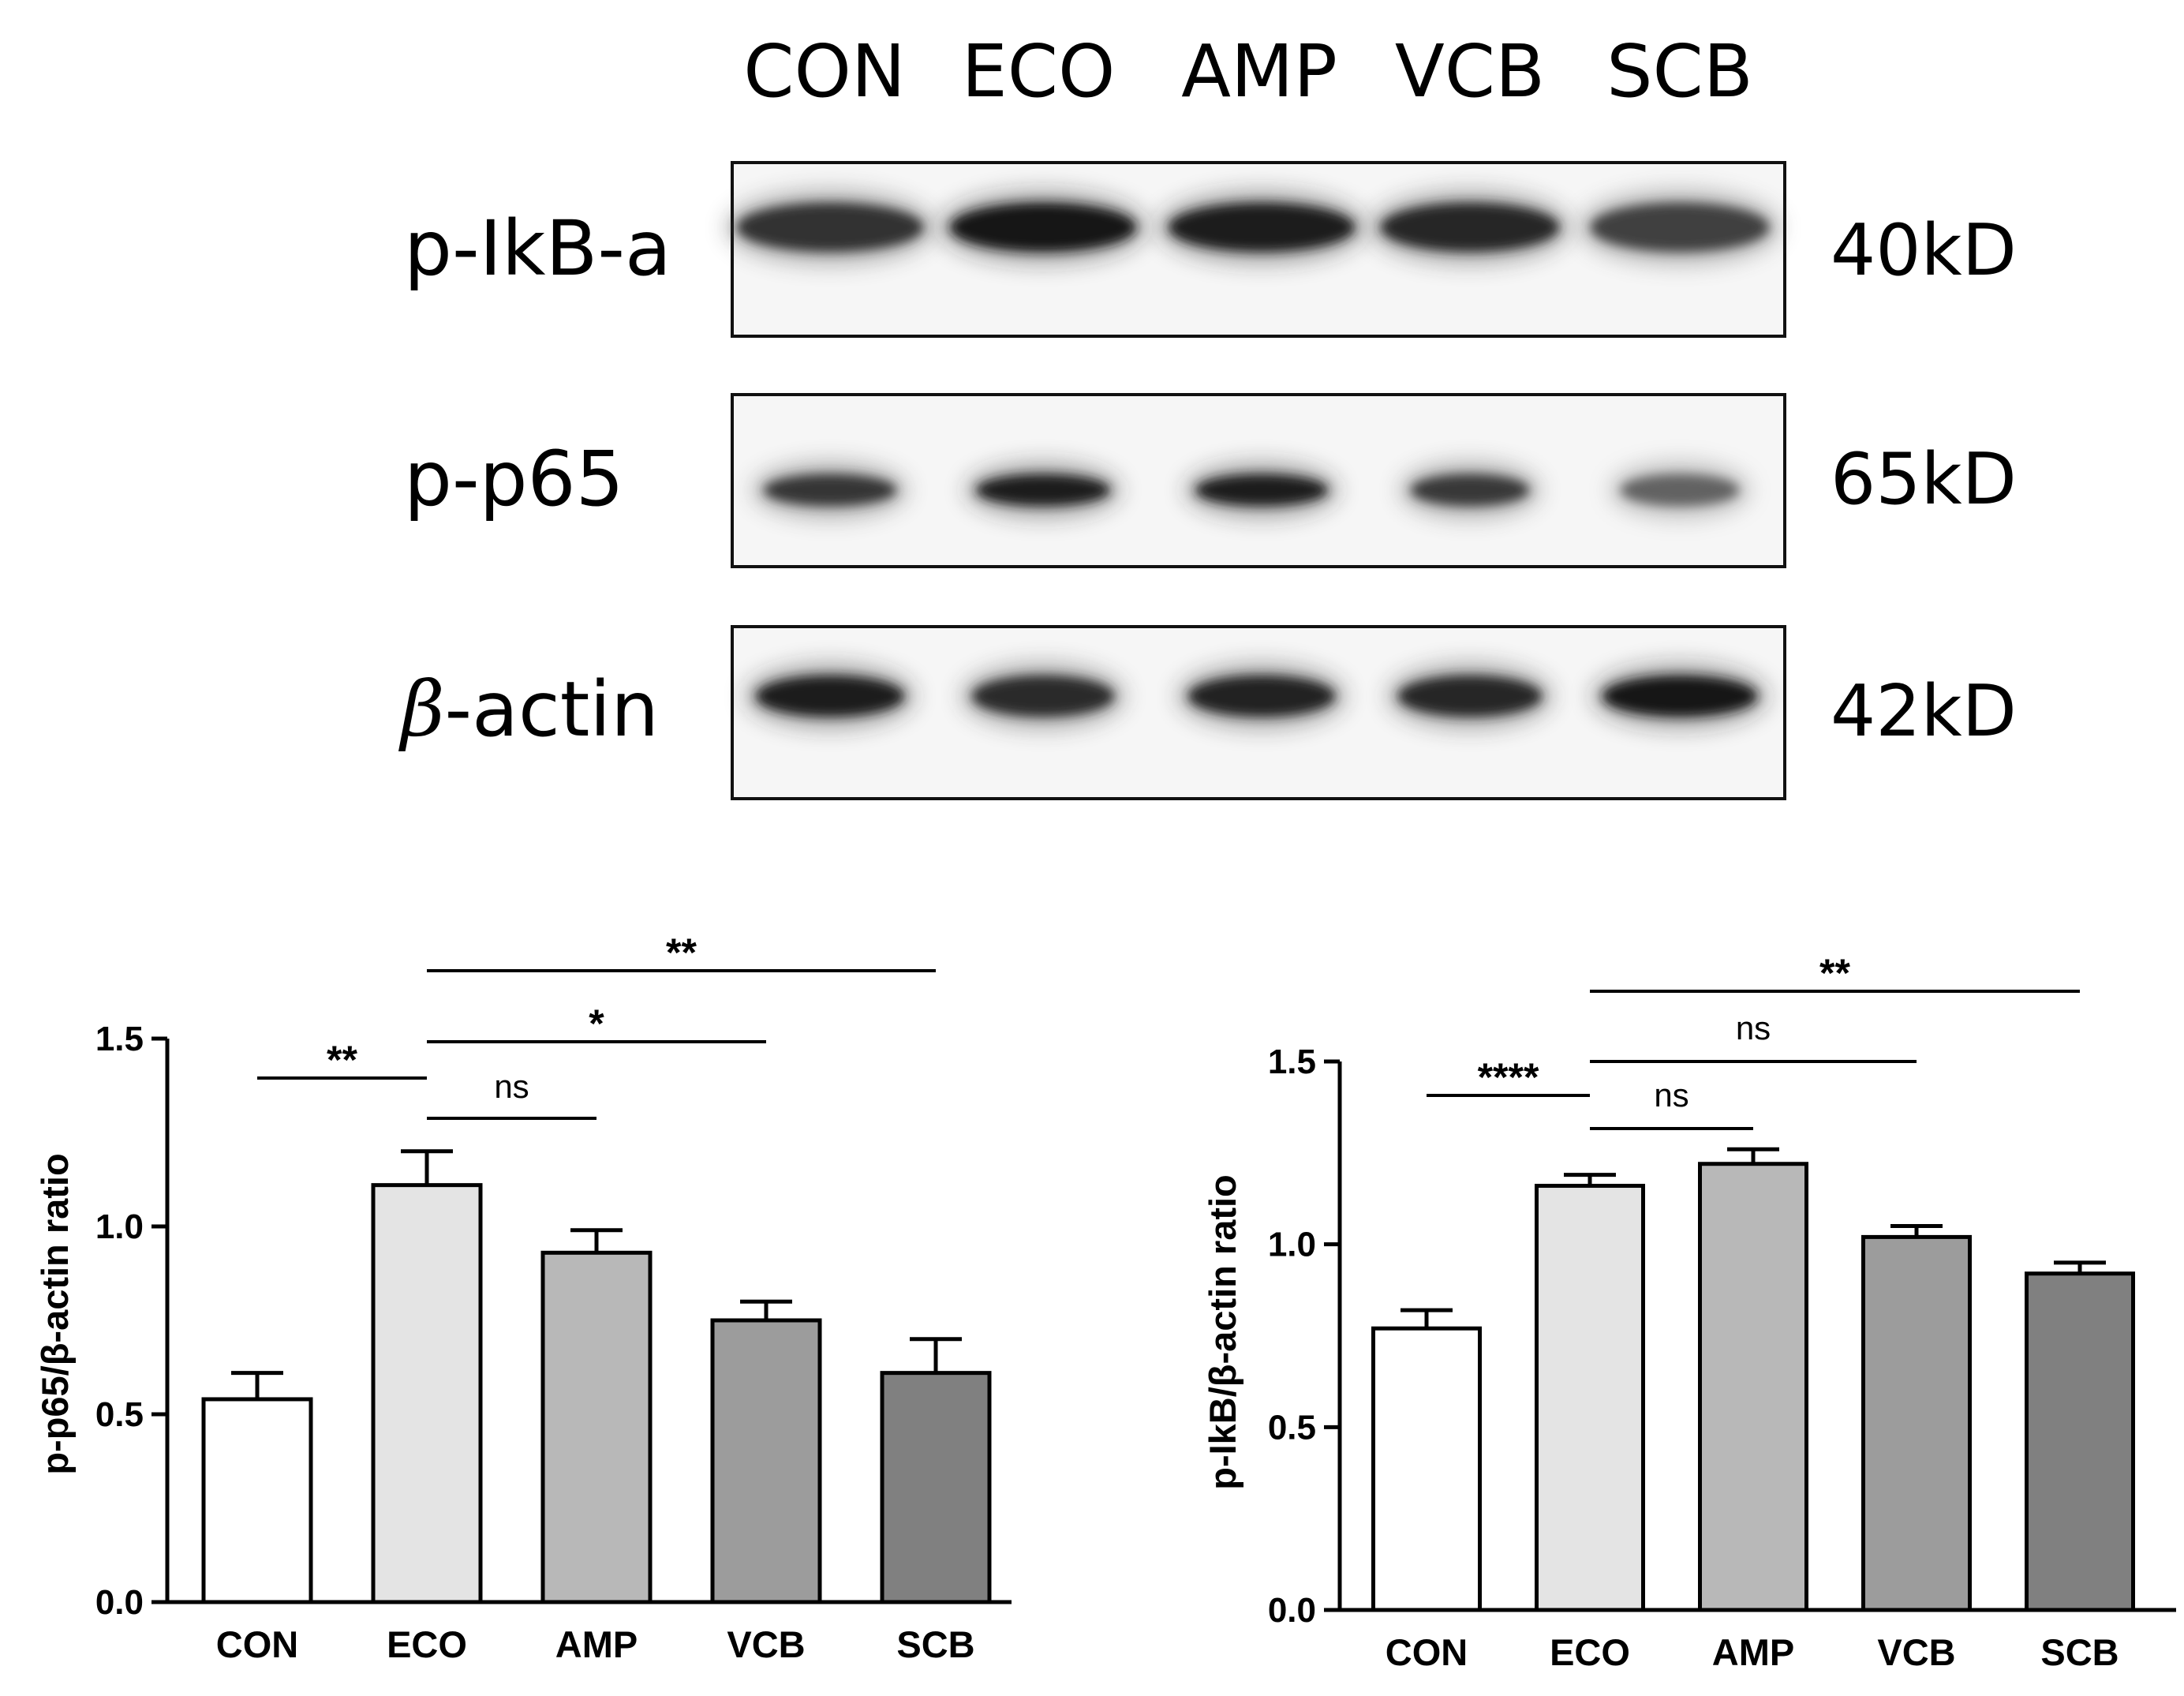 This screenshot has width=2184, height=1696. I want to click on protein-label-p-ikb-a: p-IkB-a, so click(537, 249).